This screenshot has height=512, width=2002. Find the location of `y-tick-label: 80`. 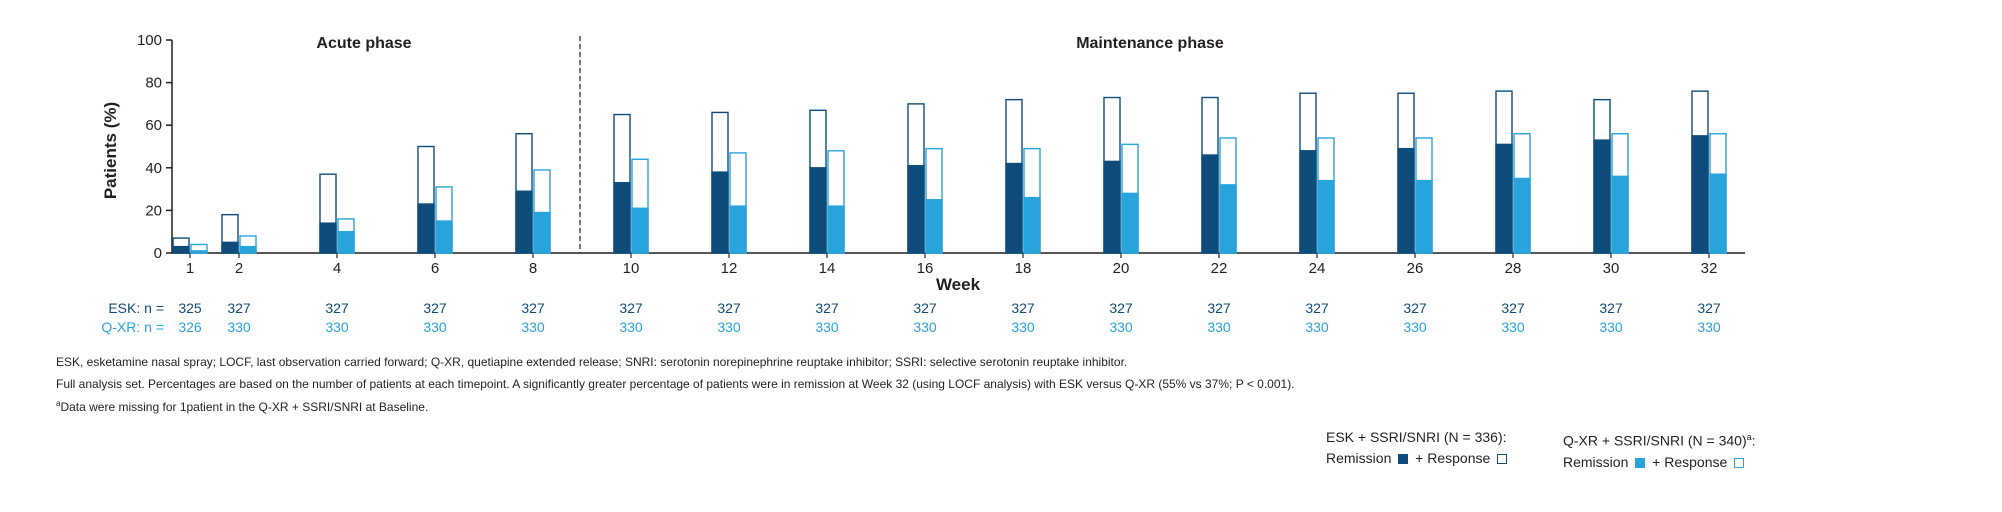

y-tick-label: 80 is located at coordinates (153, 83).